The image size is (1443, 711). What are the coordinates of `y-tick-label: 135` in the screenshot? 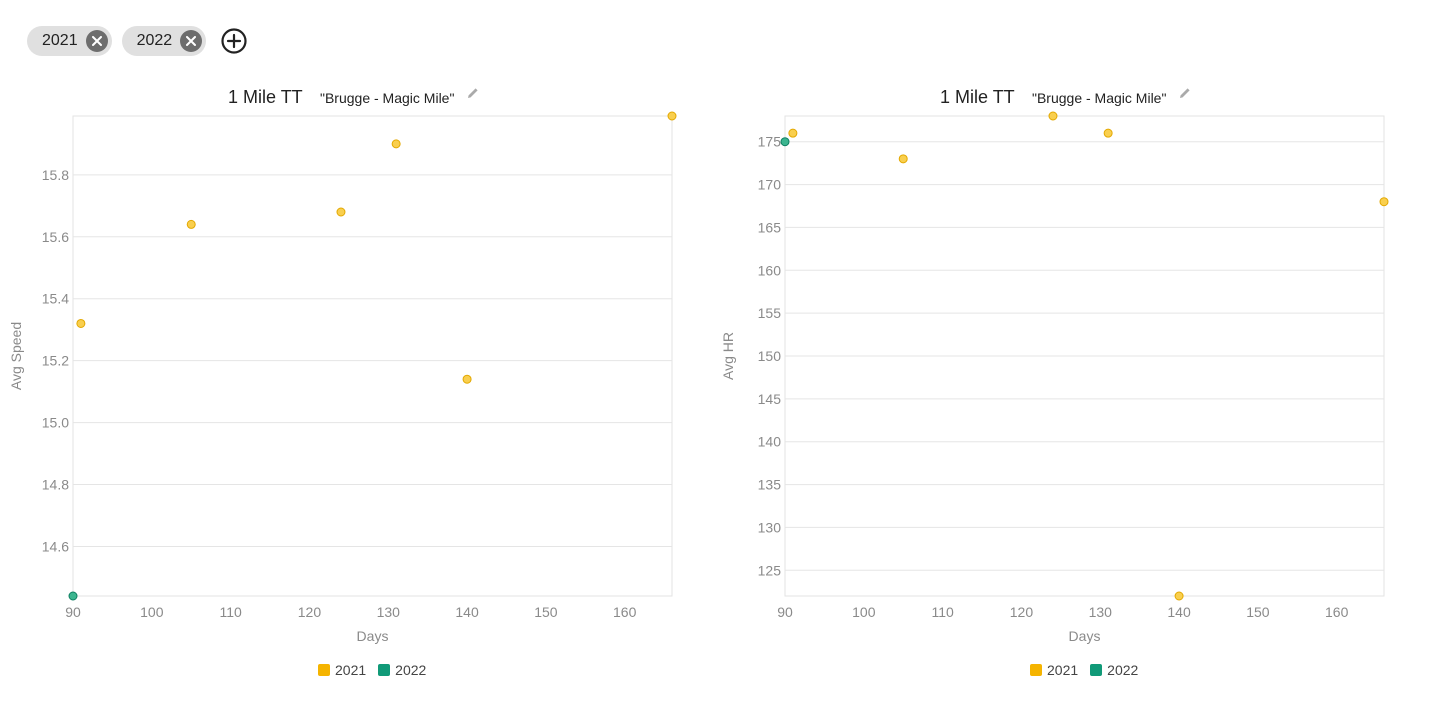 It's located at (770, 485).